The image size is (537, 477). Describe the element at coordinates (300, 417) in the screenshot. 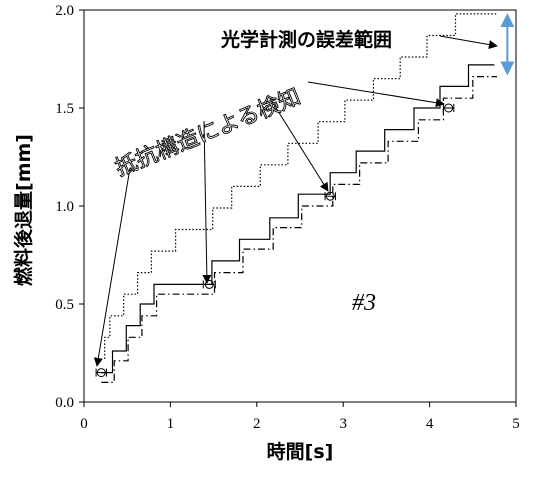

I see `x-axis-ticks: 0 1 2 3 4 5` at that location.